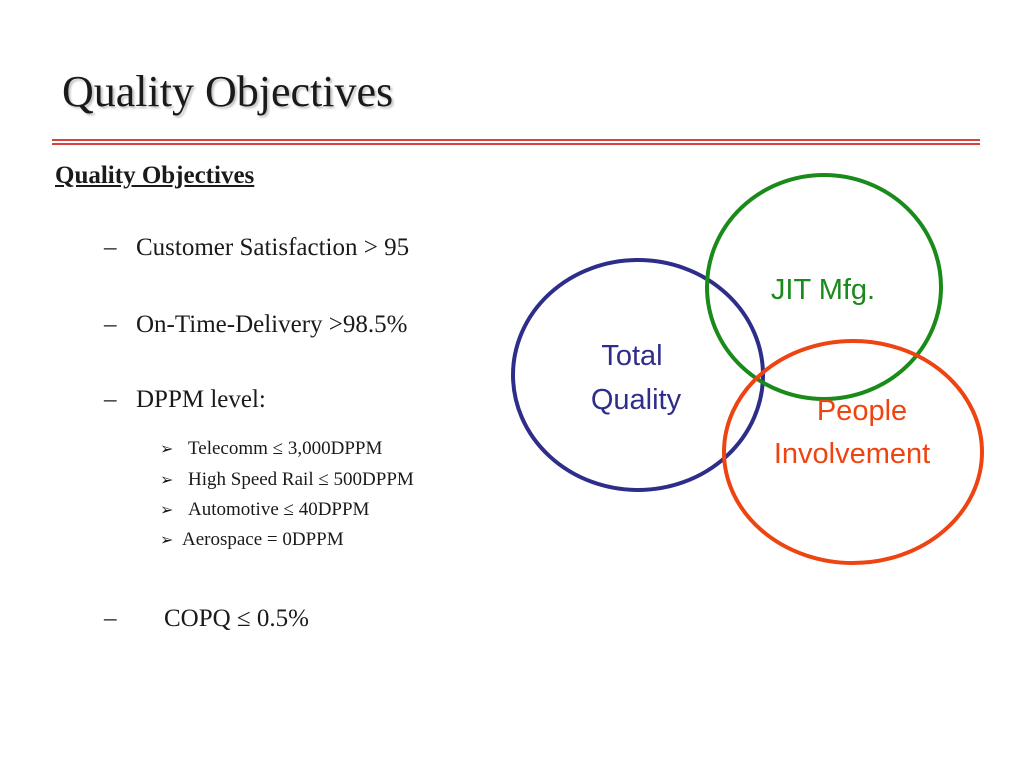  I want to click on bullet-text: Customer Satisfaction > 95, so click(273, 247).